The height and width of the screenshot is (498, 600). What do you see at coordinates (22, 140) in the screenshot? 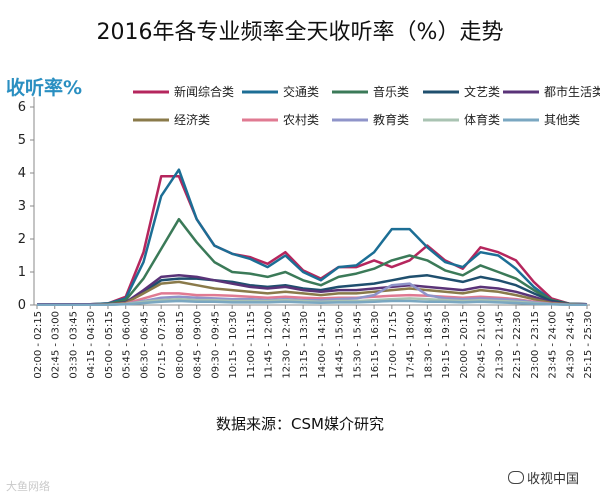
I see `y-tick-label: 5` at bounding box center [22, 140].